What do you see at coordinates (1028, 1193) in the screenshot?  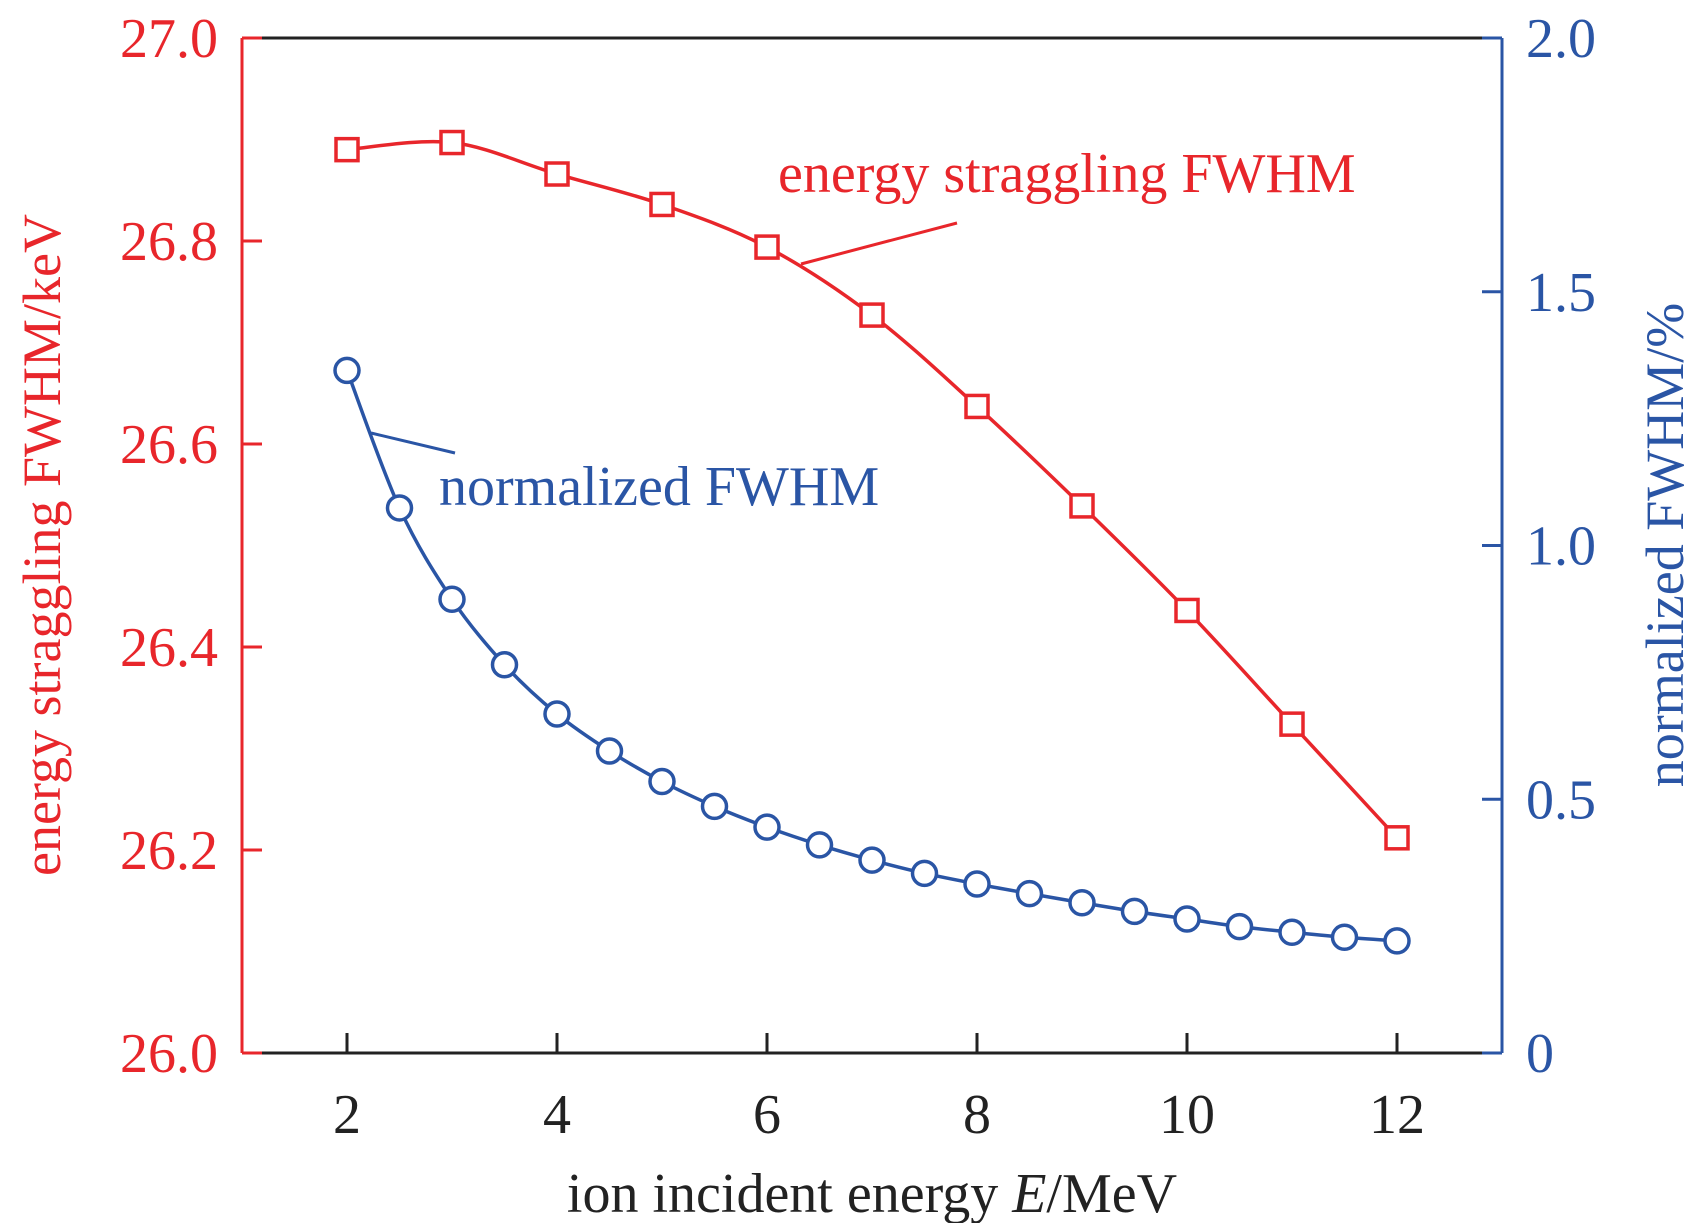 I see `x-axis-label-variable: E` at bounding box center [1028, 1193].